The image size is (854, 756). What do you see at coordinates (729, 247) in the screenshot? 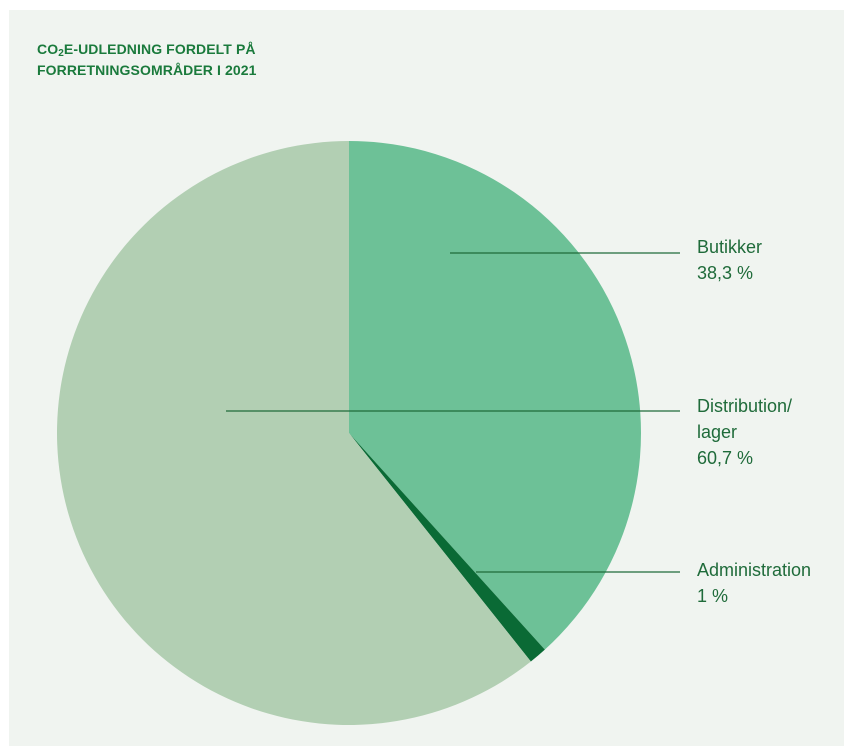
I see `slice-category-label: Butikker` at bounding box center [729, 247].